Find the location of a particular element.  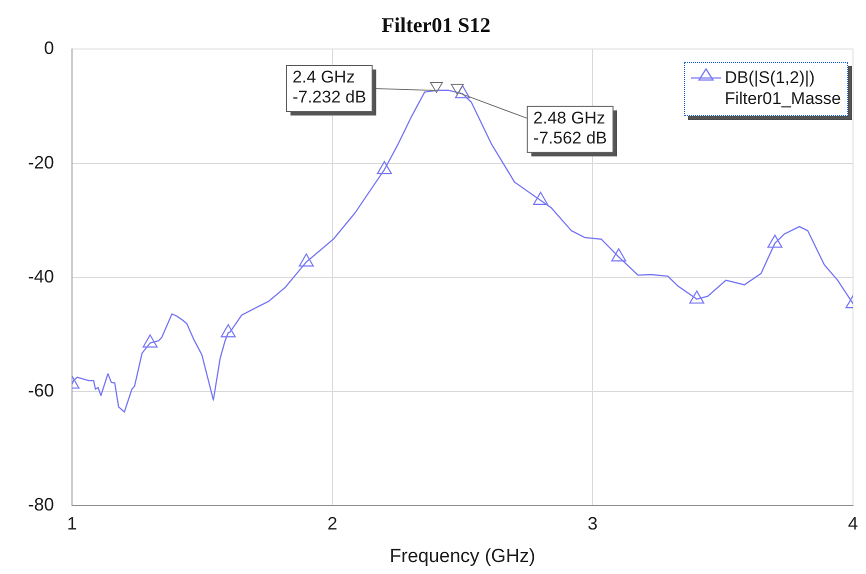

x-tick-label: 2 is located at coordinates (332, 523).